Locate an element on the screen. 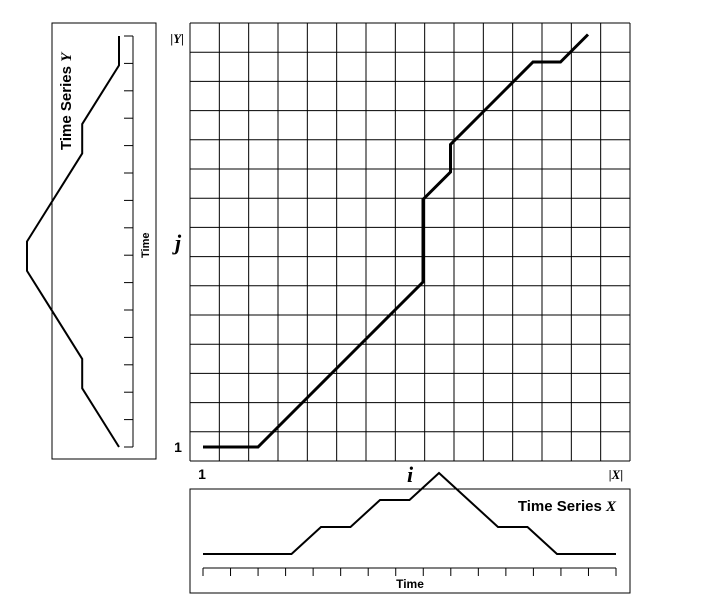 The height and width of the screenshot is (608, 716). series-y-title: Time Series Y is located at coordinates (66, 100).